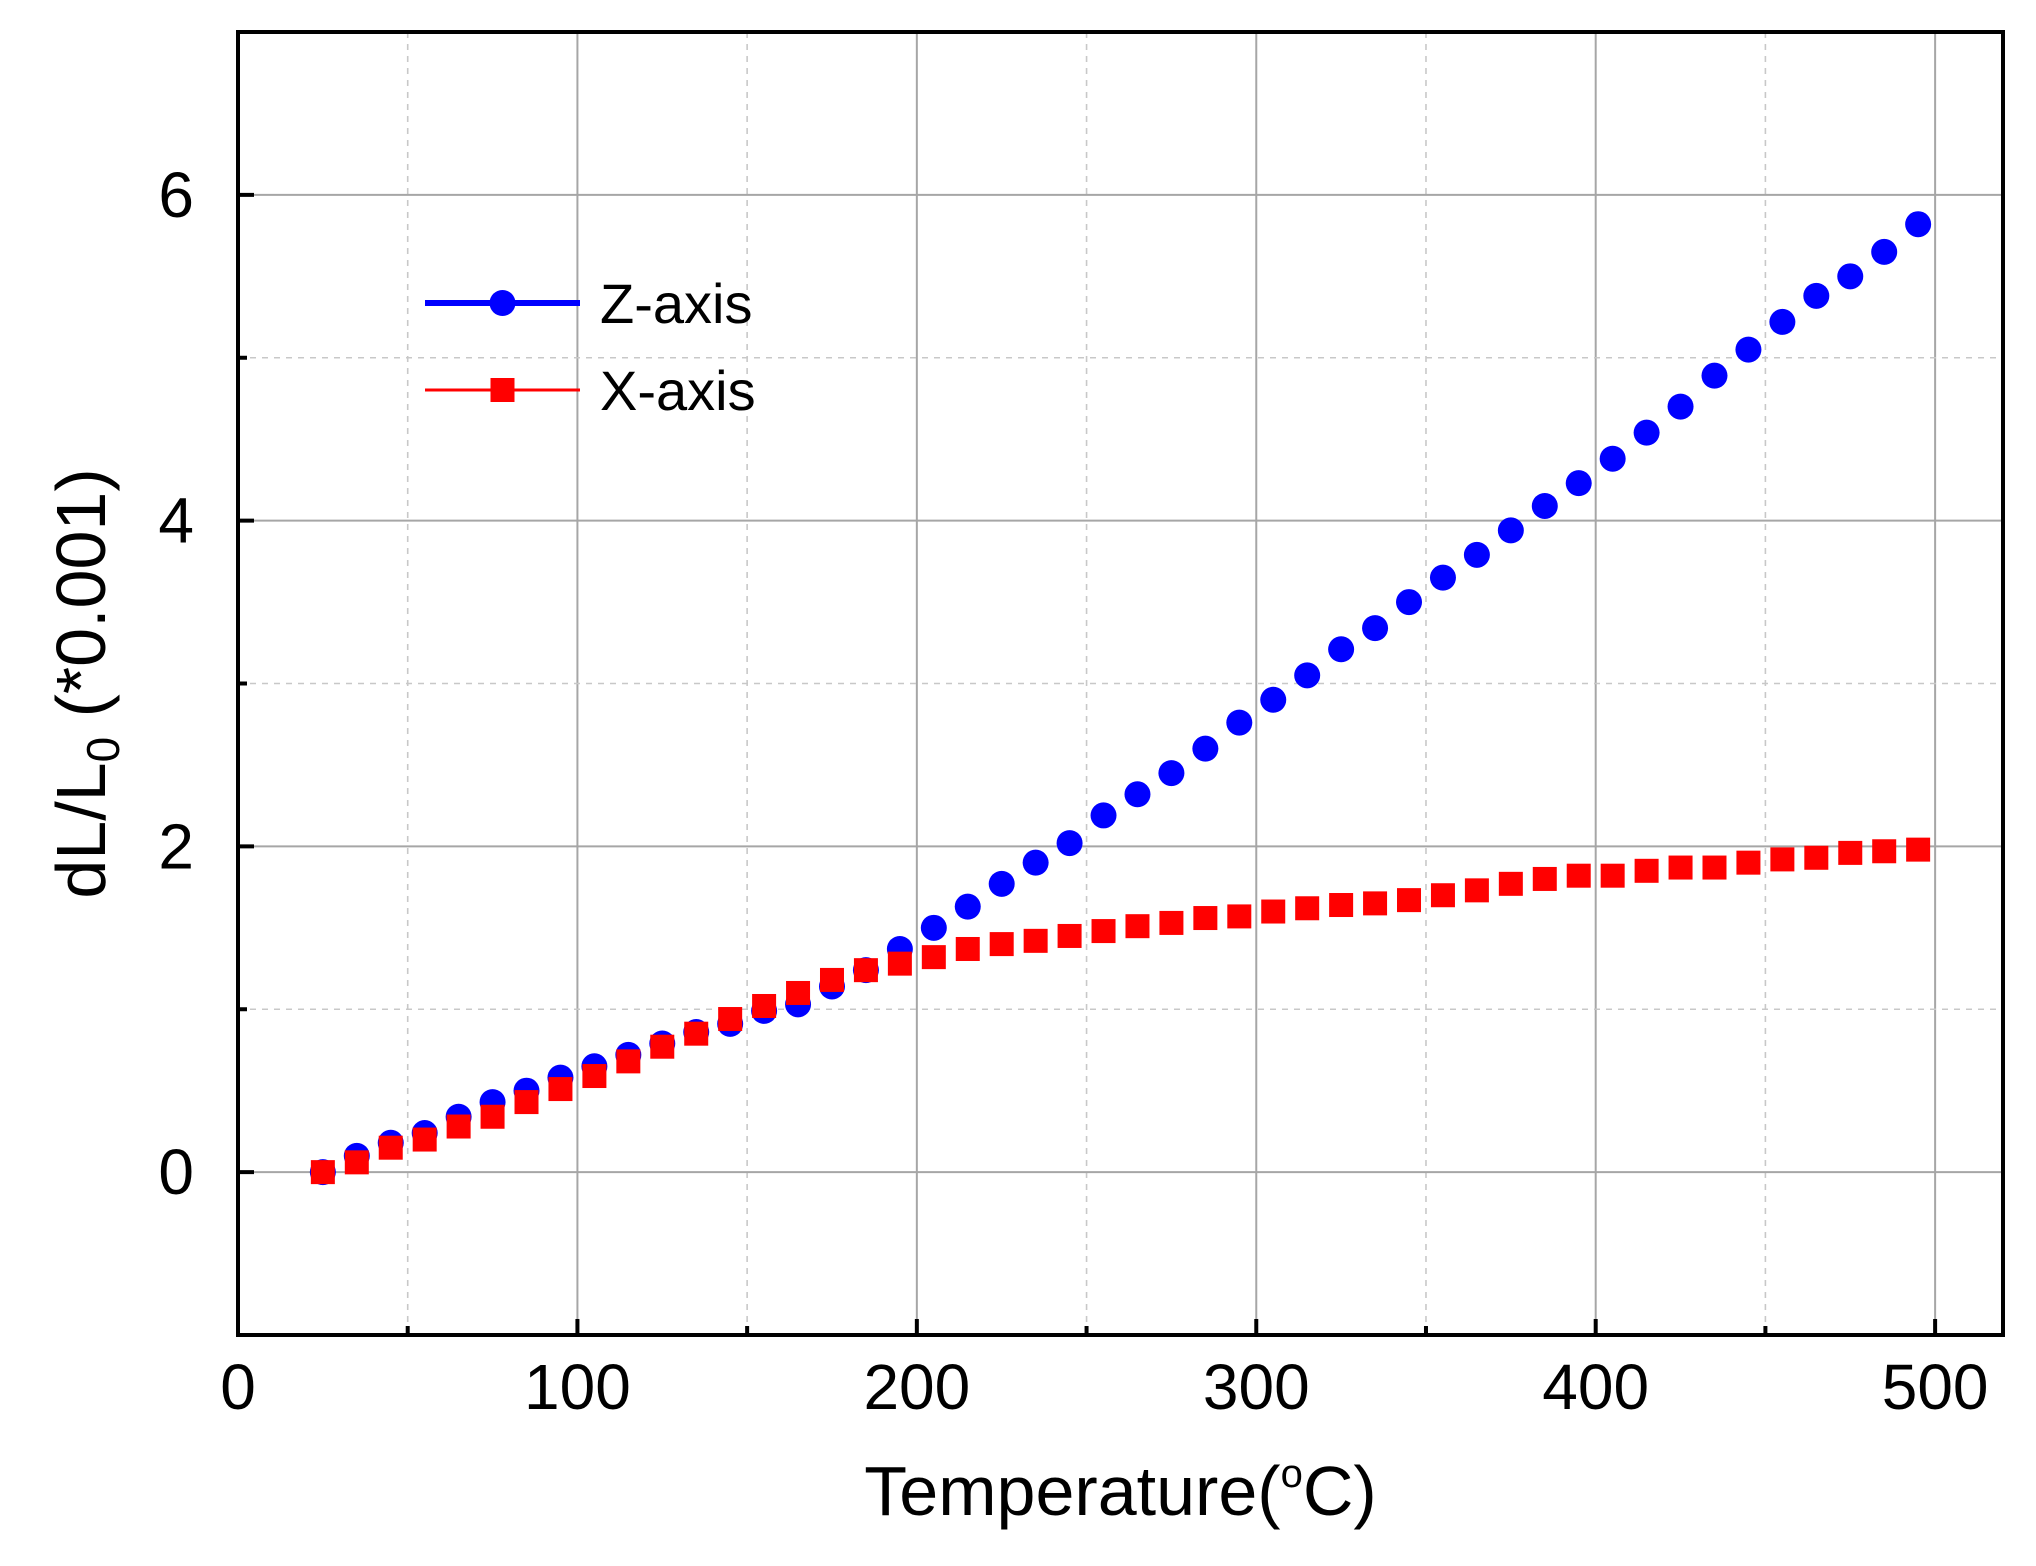  Describe the element at coordinates (176, 846) in the screenshot. I see `y-tick-label: 2` at that location.